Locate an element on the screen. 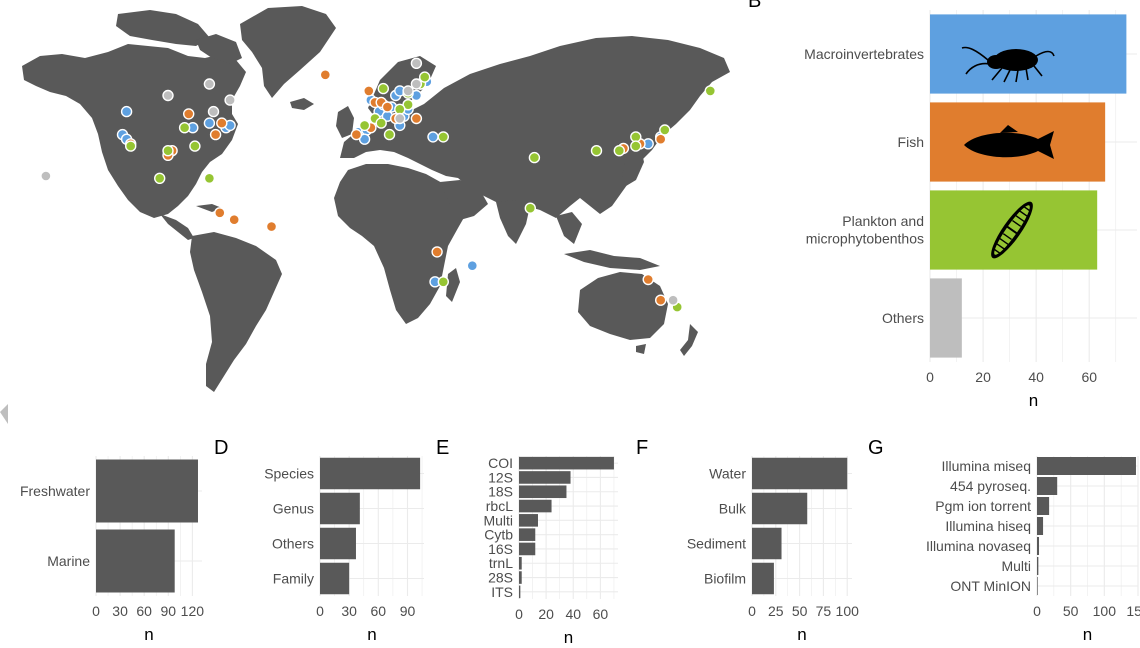 This screenshot has width=1140, height=648. panel-label-d: D is located at coordinates (221, 448).